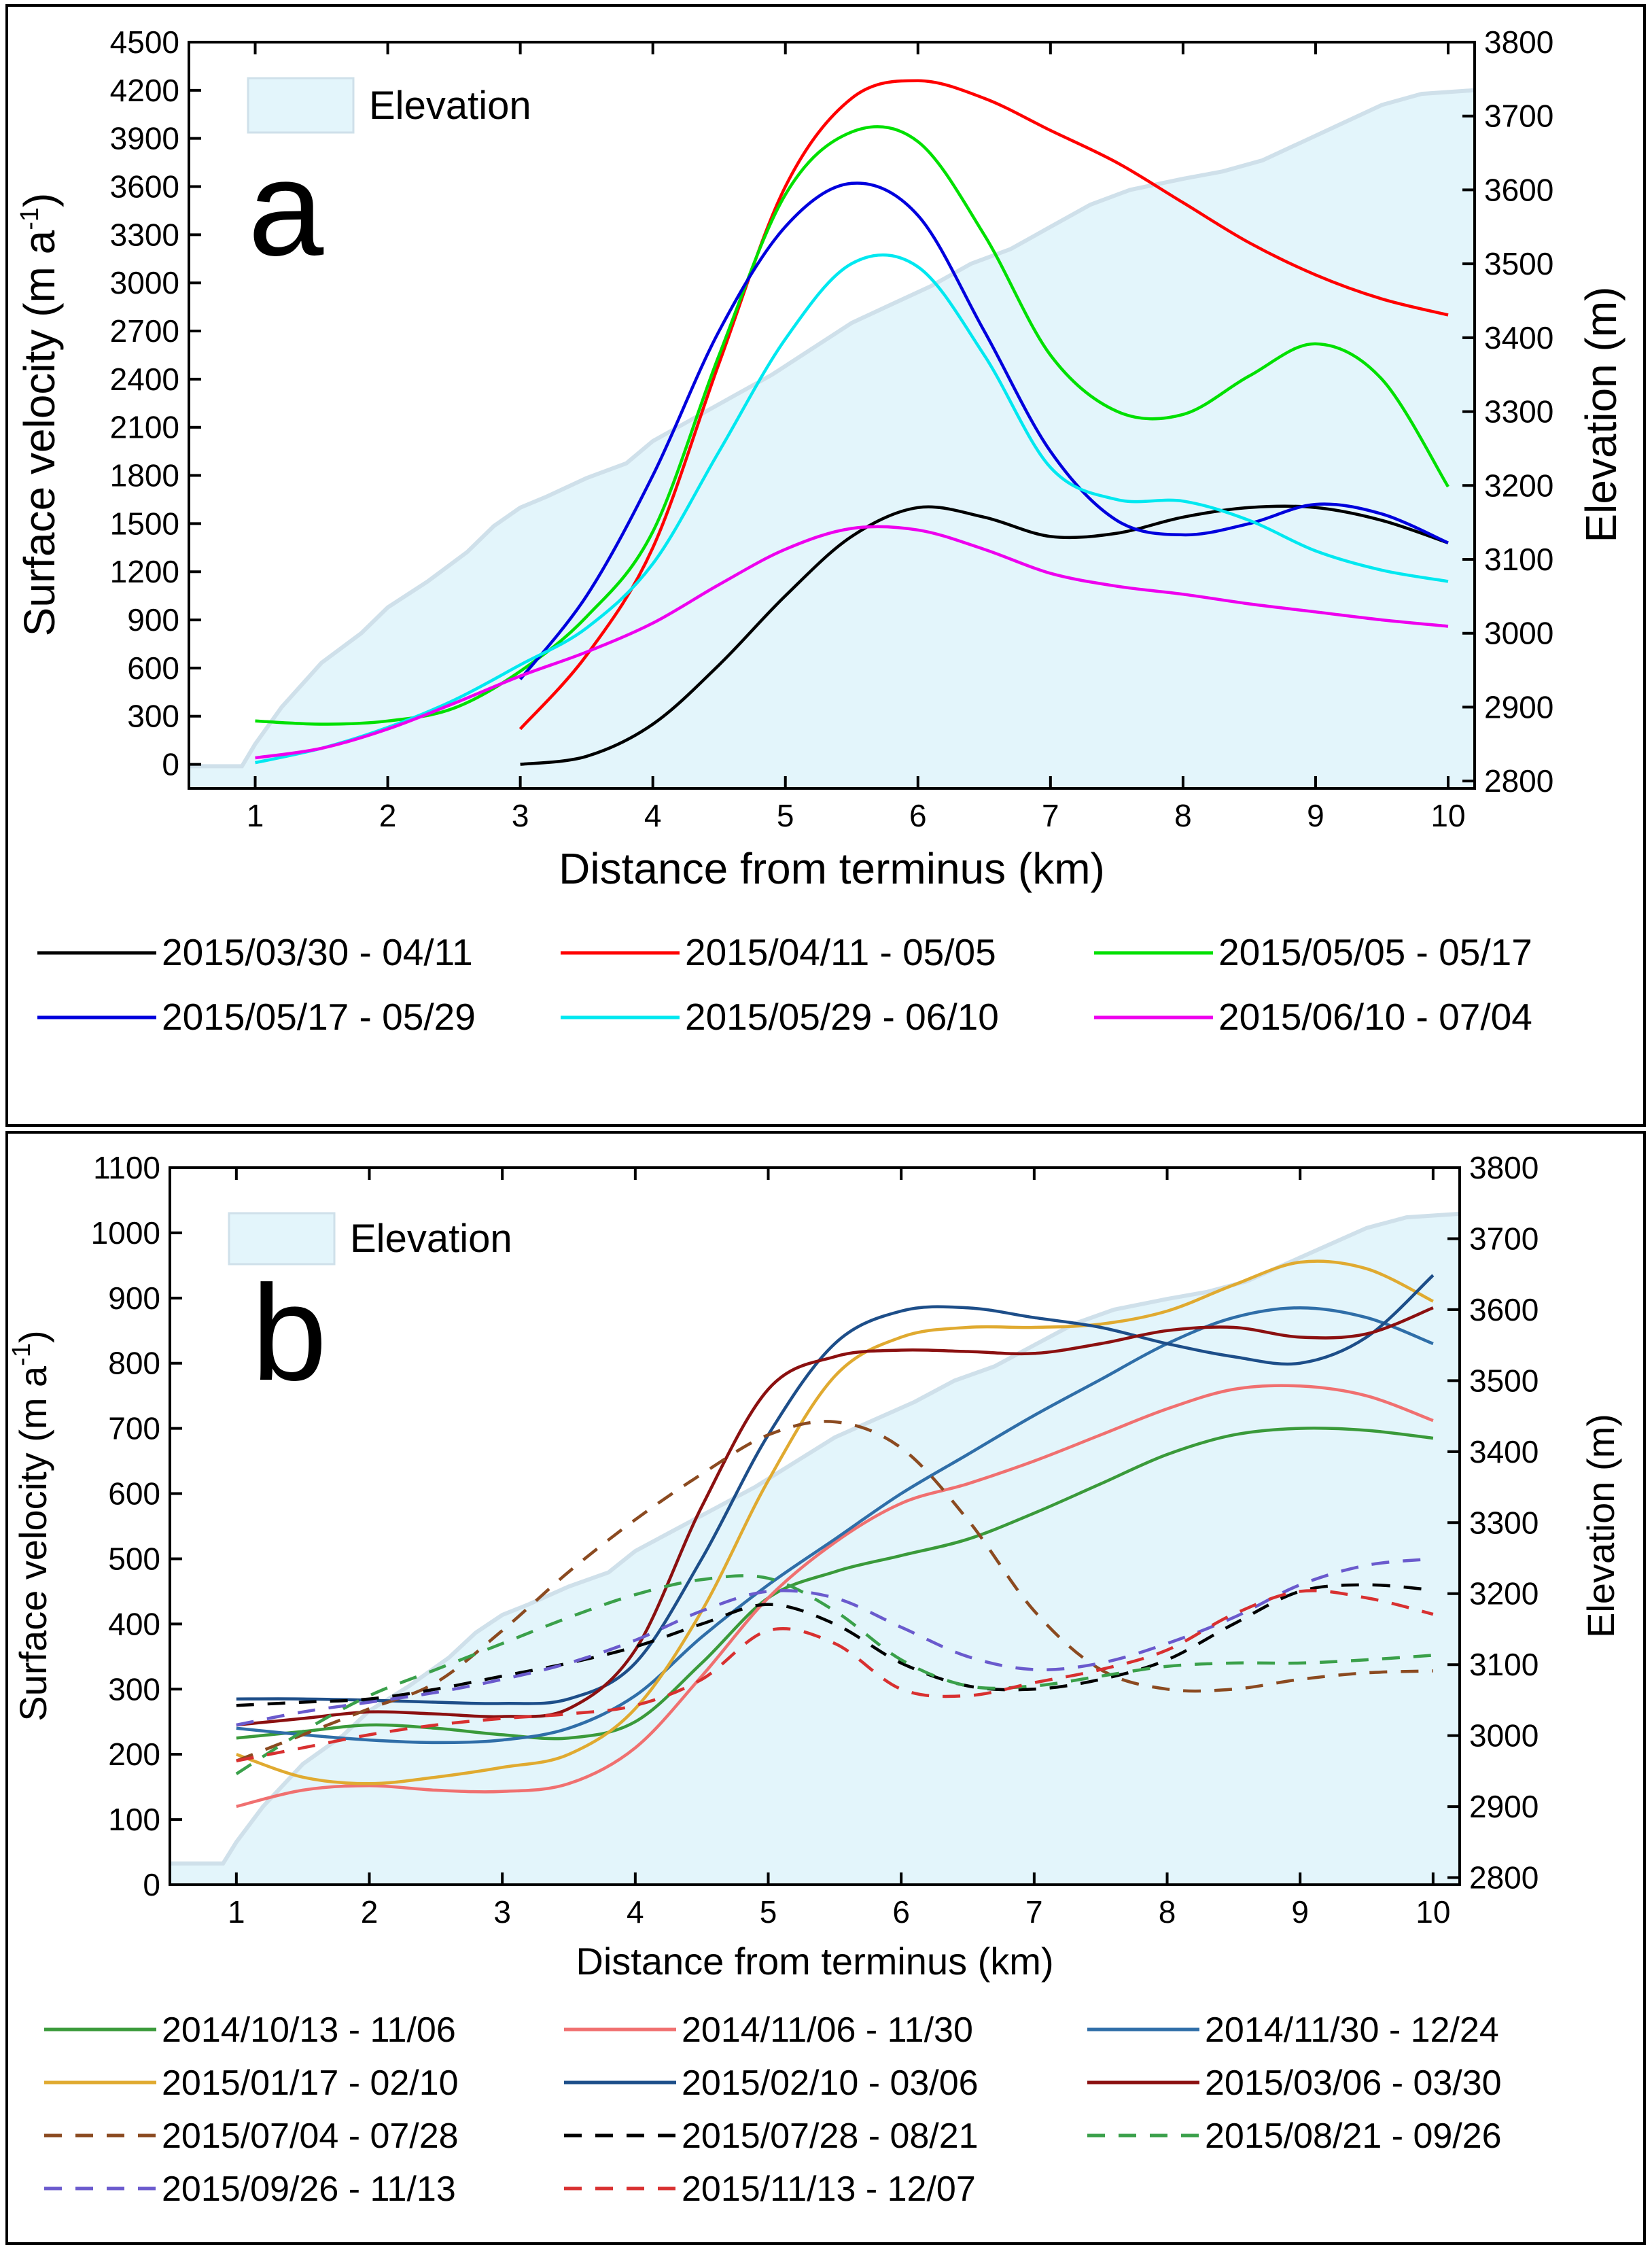 Image resolution: width=1652 pixels, height=2249 pixels. What do you see at coordinates (901, 1912) in the screenshot?
I see `panel-b-xtick-label: 6` at bounding box center [901, 1912].